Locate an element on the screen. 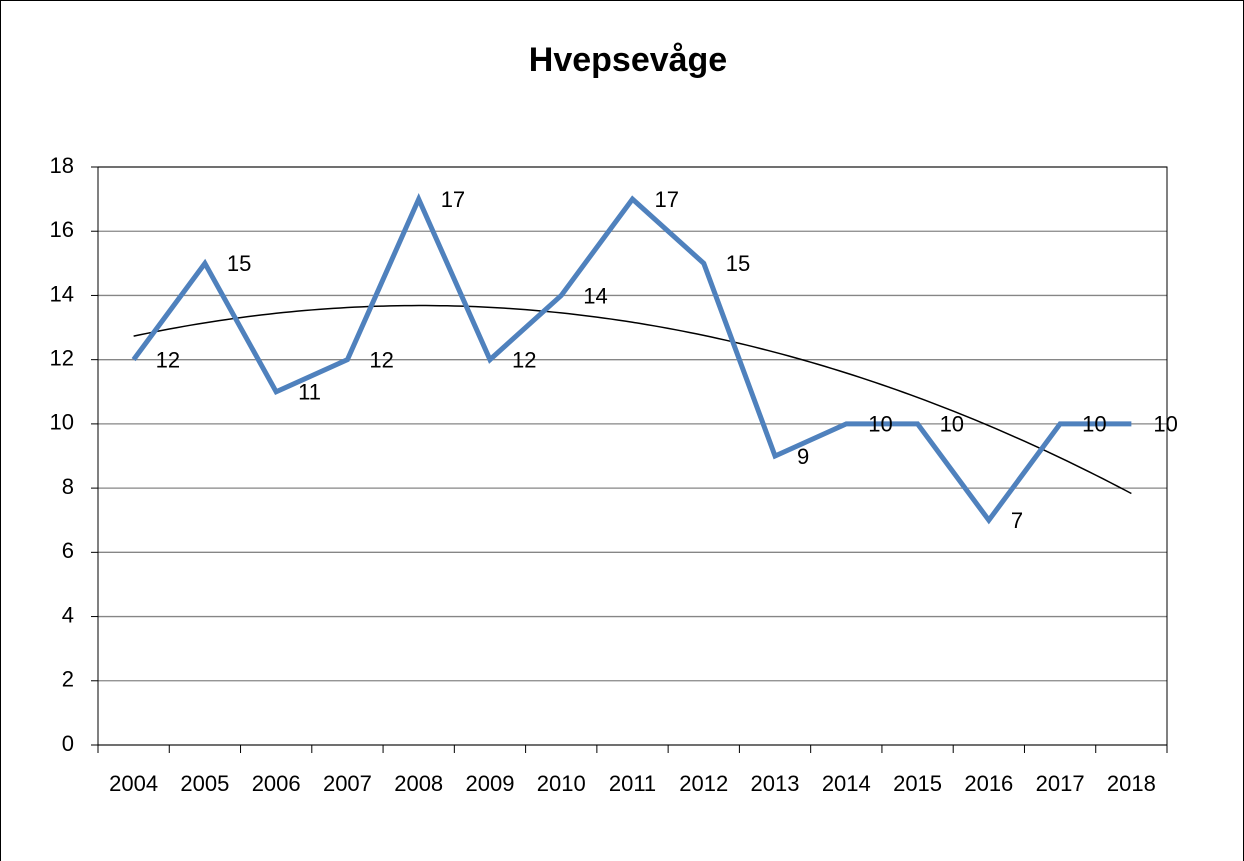 The height and width of the screenshot is (861, 1244). x-tick-label: 2015 is located at coordinates (917, 783).